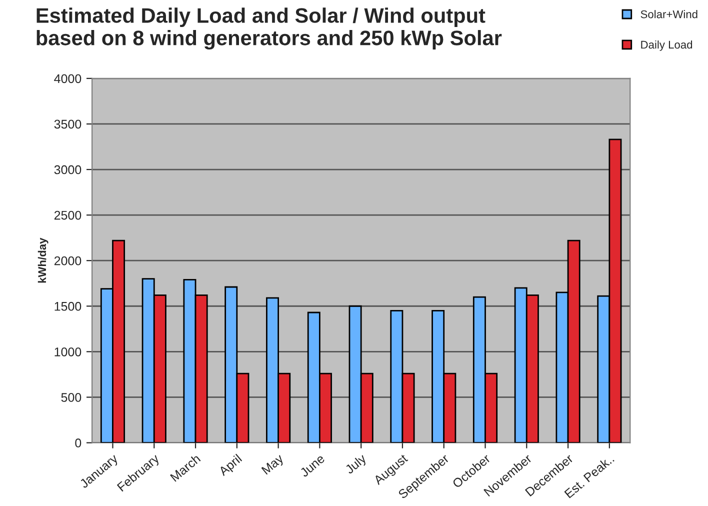 The width and height of the screenshot is (708, 506). I want to click on y-tick-label: 2500, so click(68, 215).